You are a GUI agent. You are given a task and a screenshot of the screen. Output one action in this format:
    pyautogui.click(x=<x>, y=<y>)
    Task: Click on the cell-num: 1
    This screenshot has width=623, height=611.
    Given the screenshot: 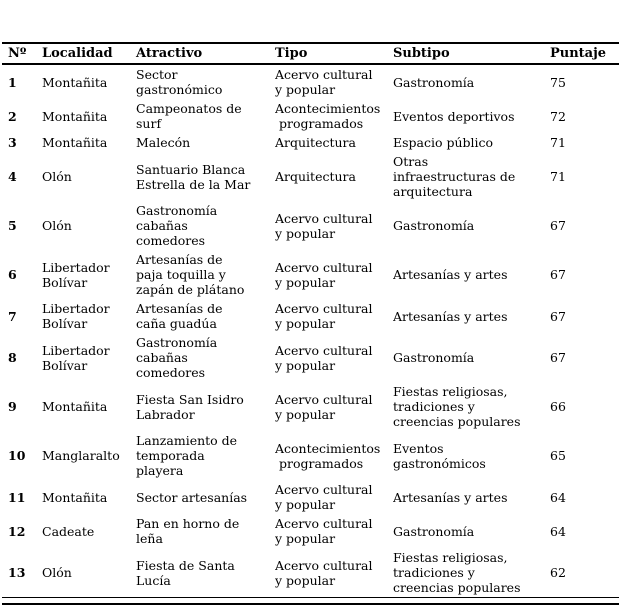 What is the action you would take?
    pyautogui.click(x=12, y=82)
    